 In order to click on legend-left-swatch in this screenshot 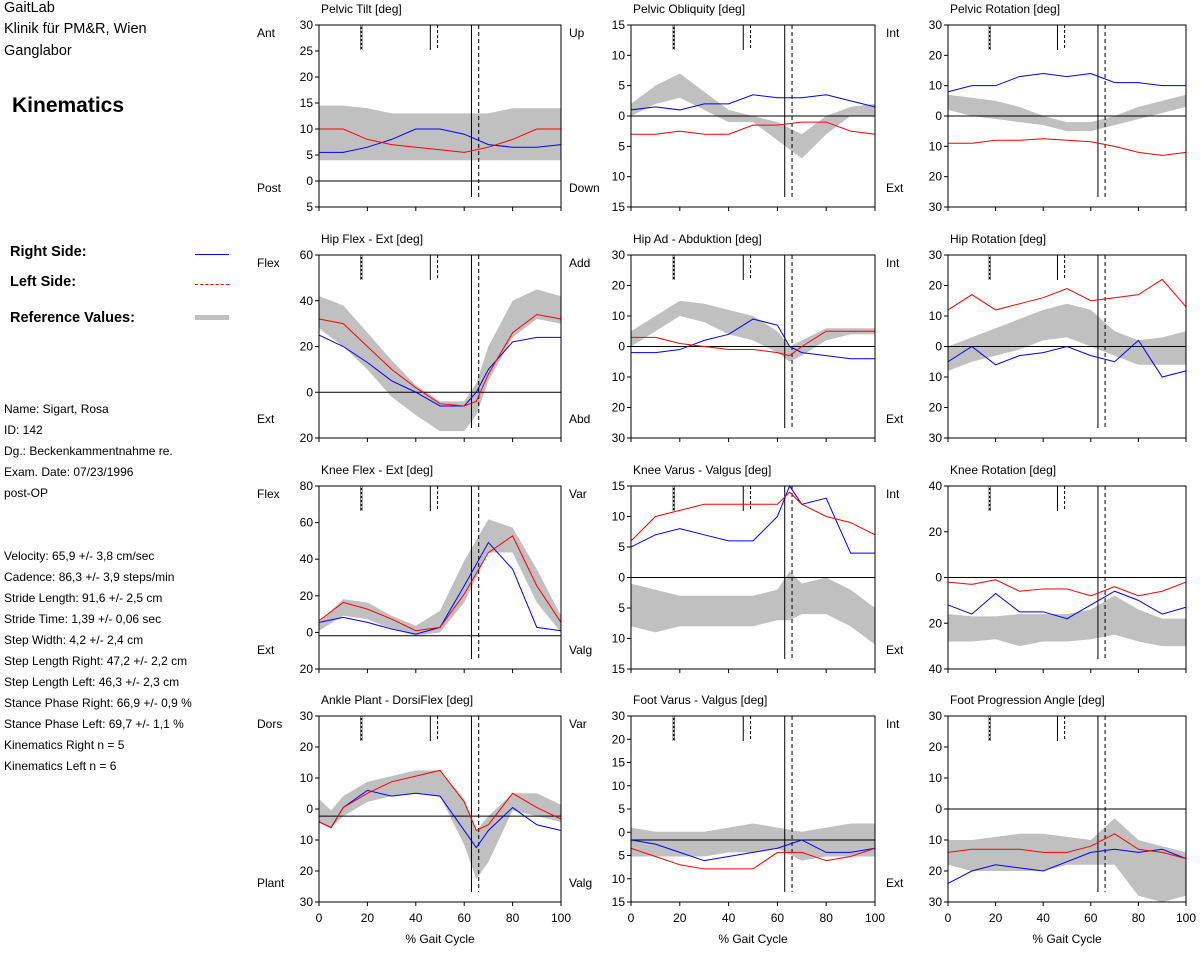, I will do `click(212, 284)`.